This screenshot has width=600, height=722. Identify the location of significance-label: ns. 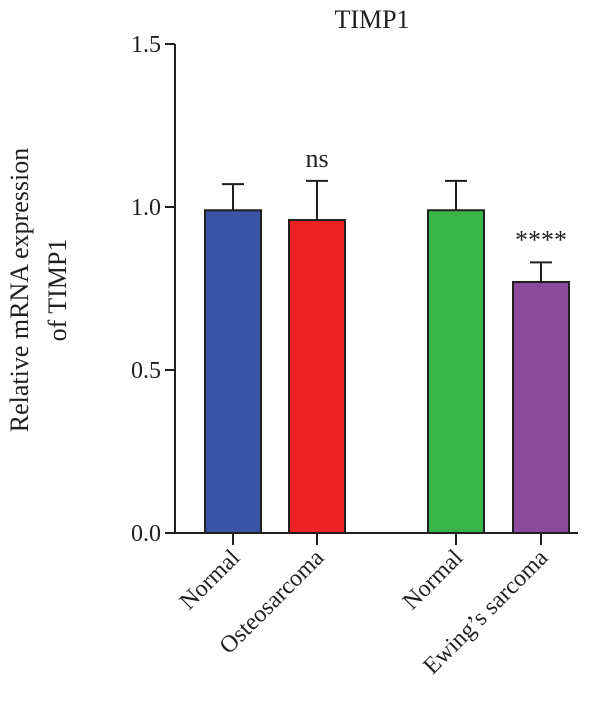
(316, 158).